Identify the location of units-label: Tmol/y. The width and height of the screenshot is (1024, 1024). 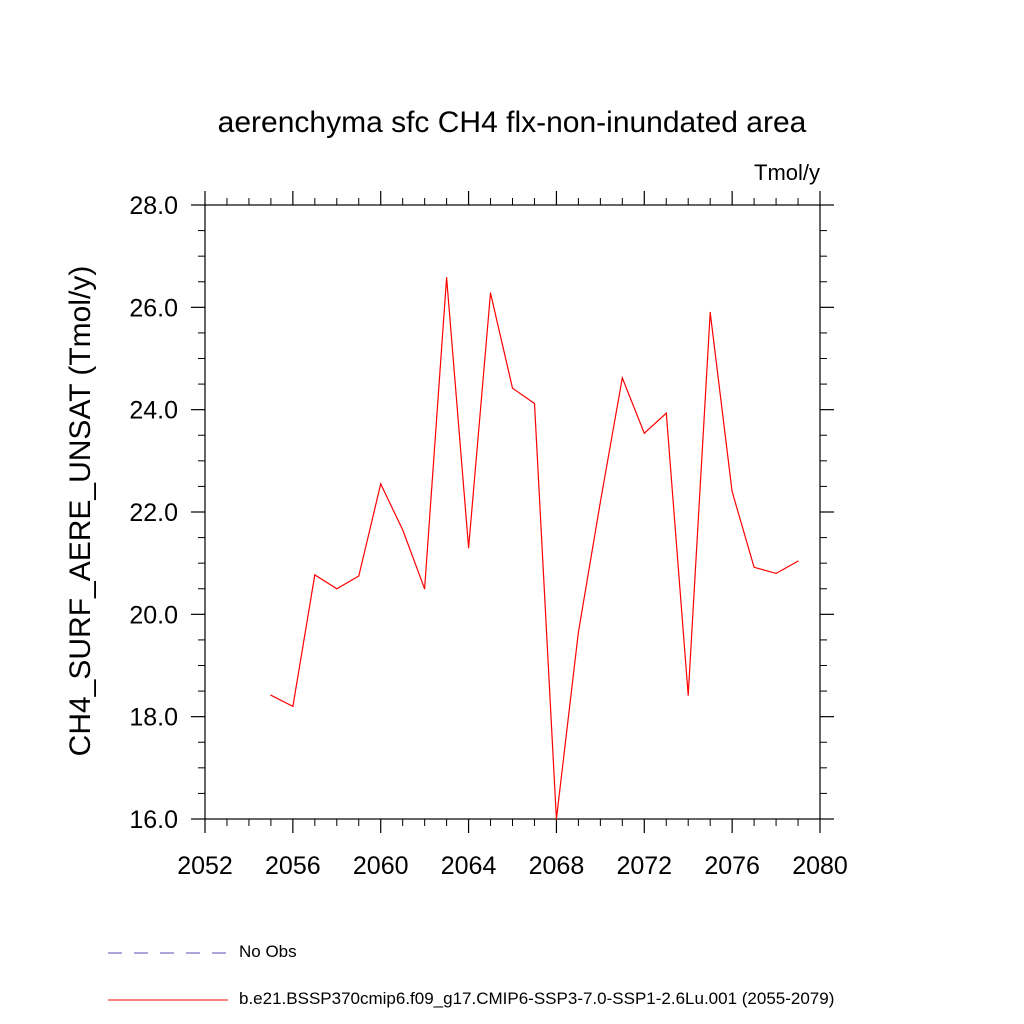
(787, 172).